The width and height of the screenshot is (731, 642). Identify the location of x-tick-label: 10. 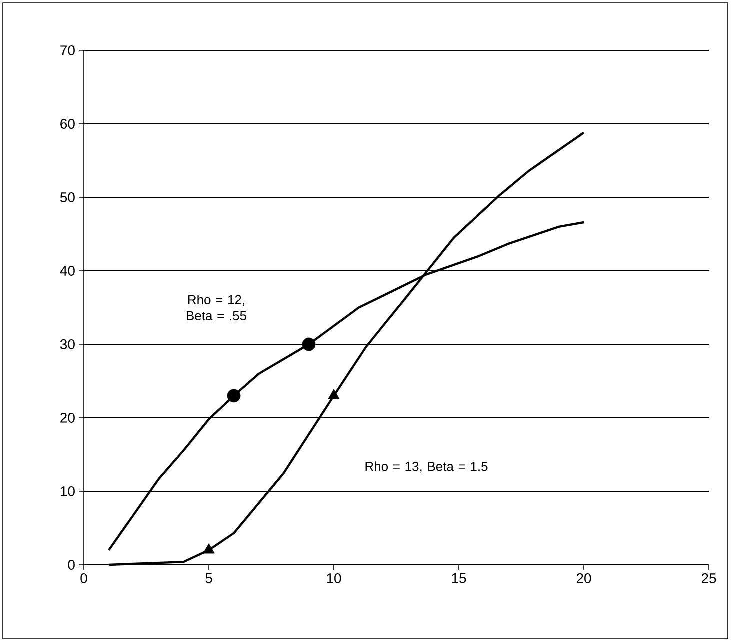
(334, 579).